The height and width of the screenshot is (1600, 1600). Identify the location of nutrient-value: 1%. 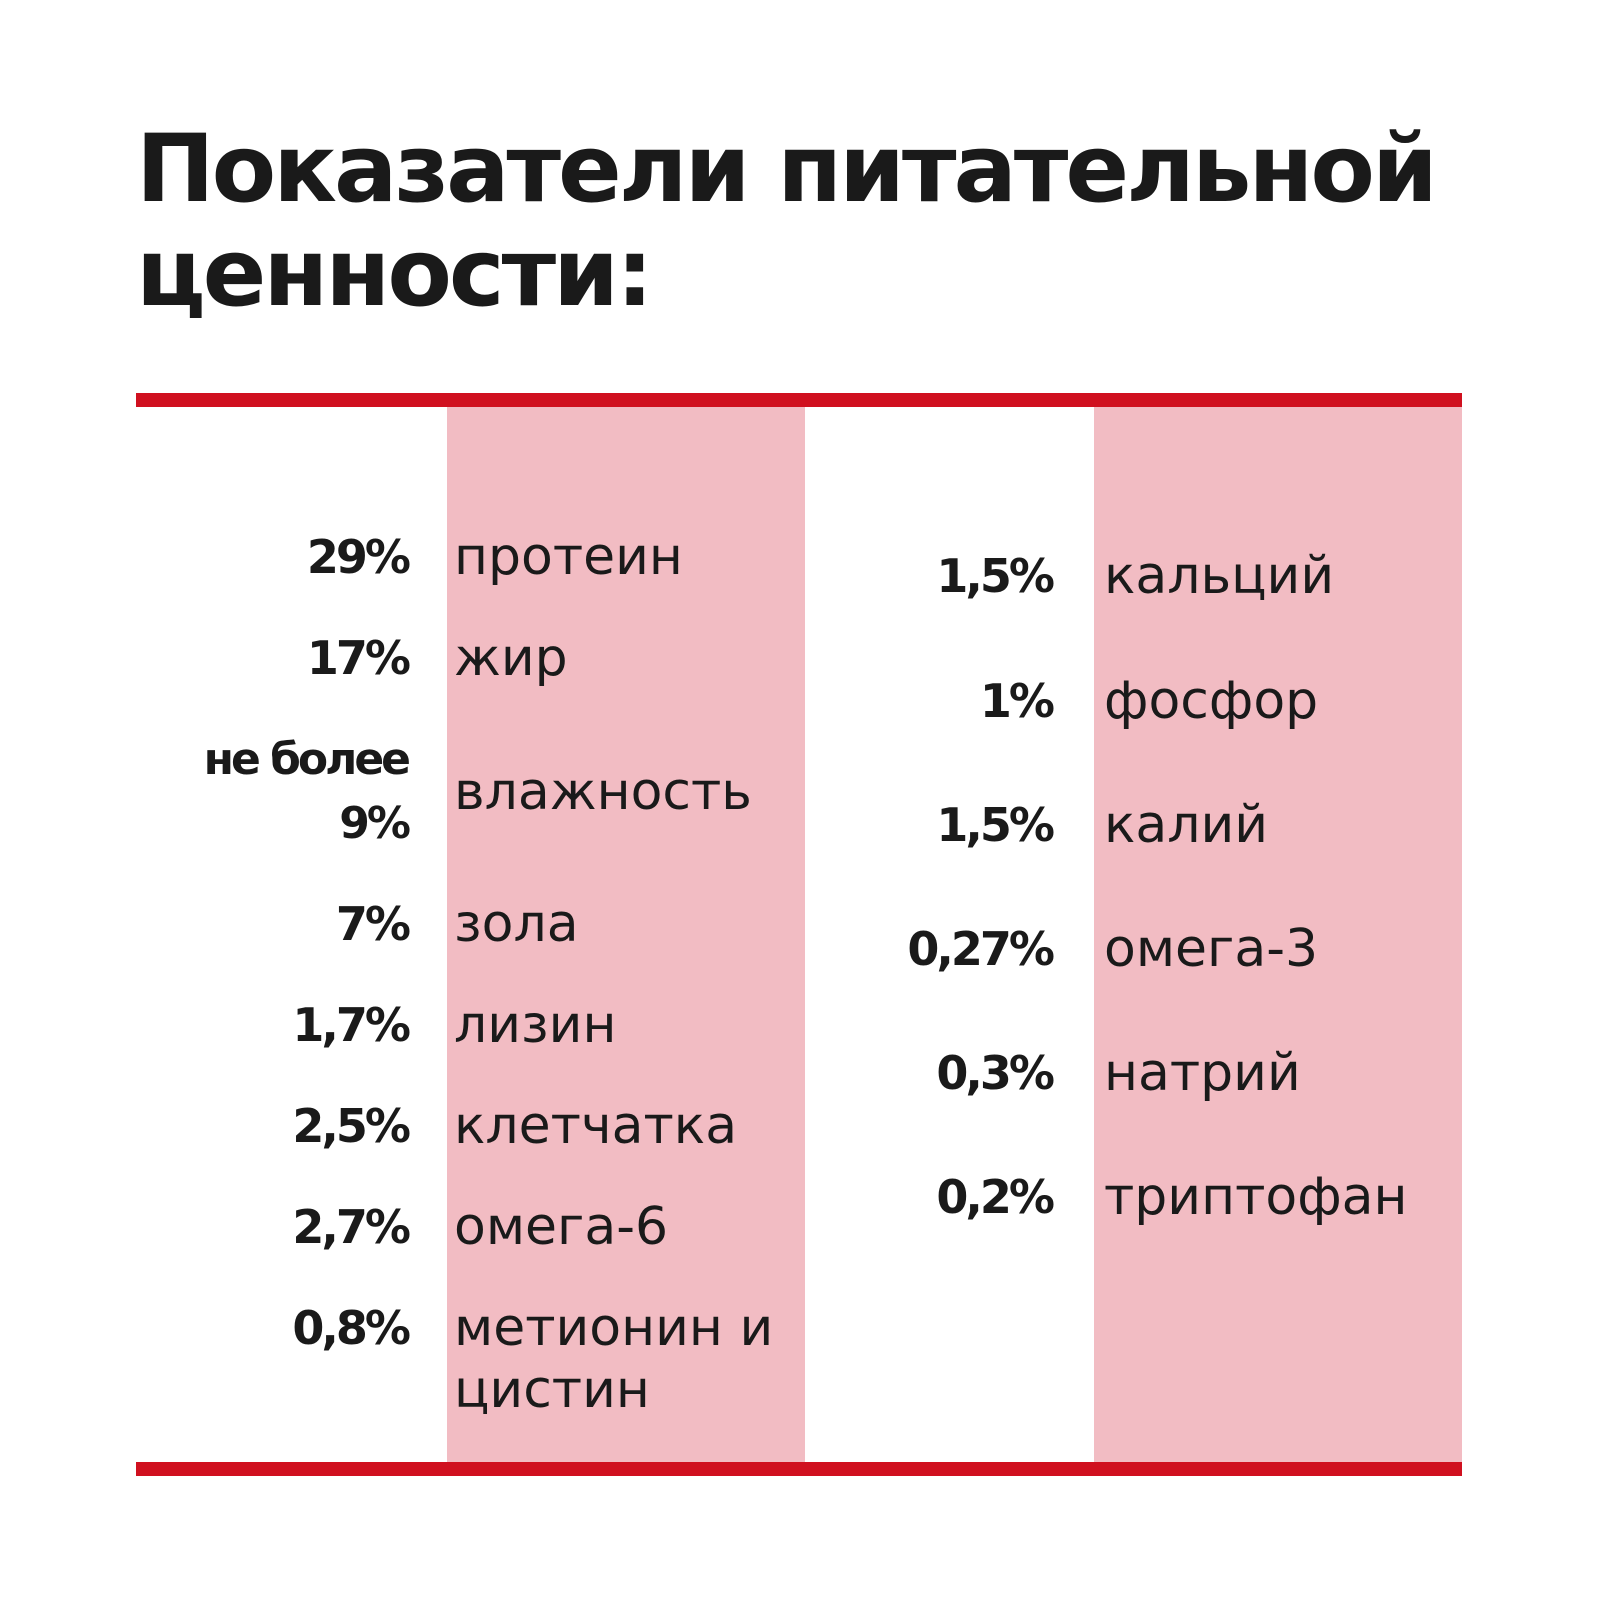
(1017, 701).